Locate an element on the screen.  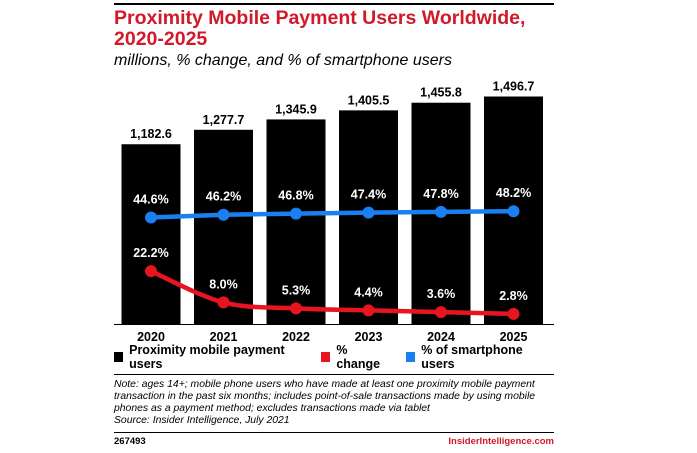
point-smartphone-2022 is located at coordinates (296, 213).